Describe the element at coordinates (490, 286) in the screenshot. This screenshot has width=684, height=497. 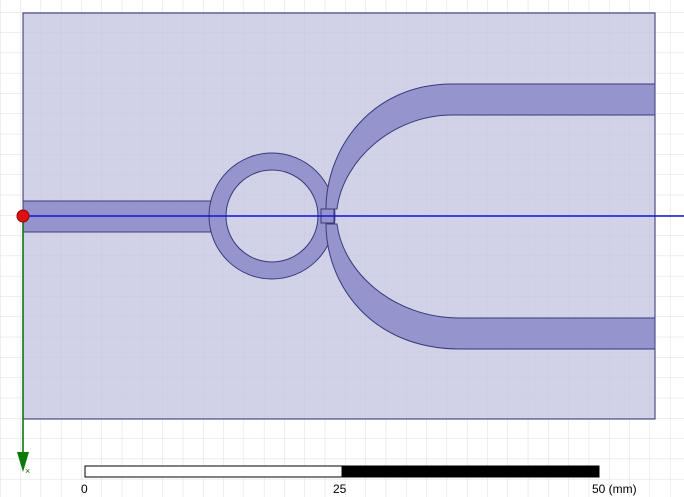
I see `lower-output-arm` at that location.